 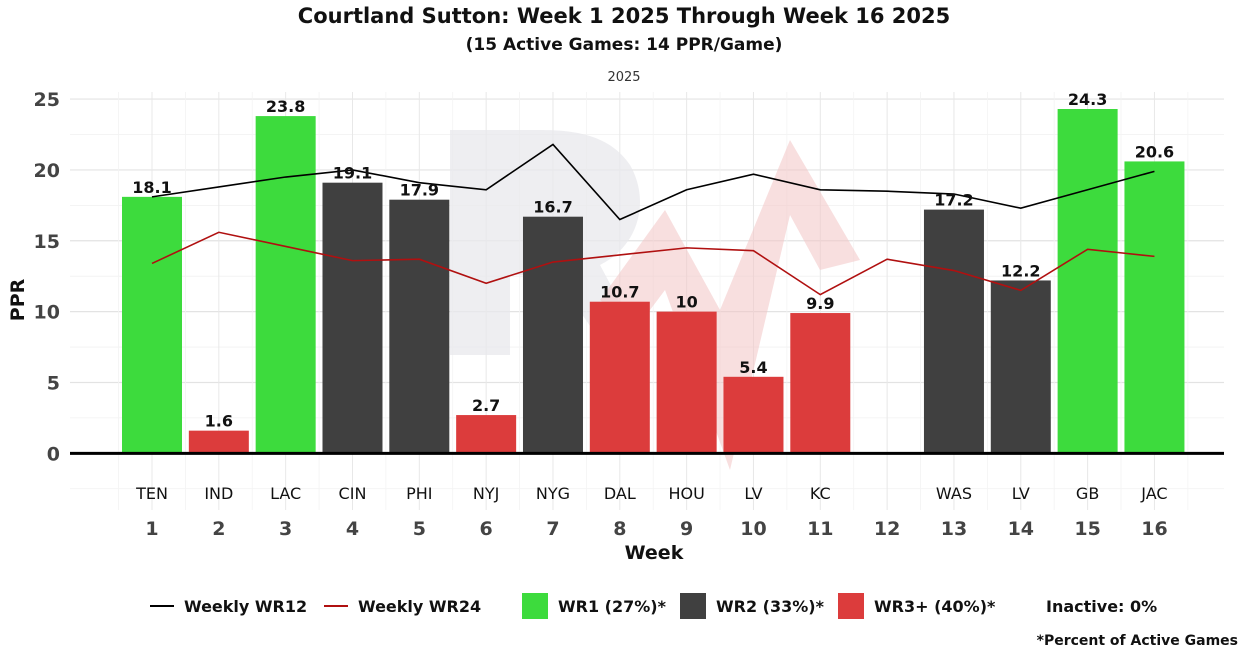 What do you see at coordinates (653, 182) in the screenshot?
I see `line-wr12` at bounding box center [653, 182].